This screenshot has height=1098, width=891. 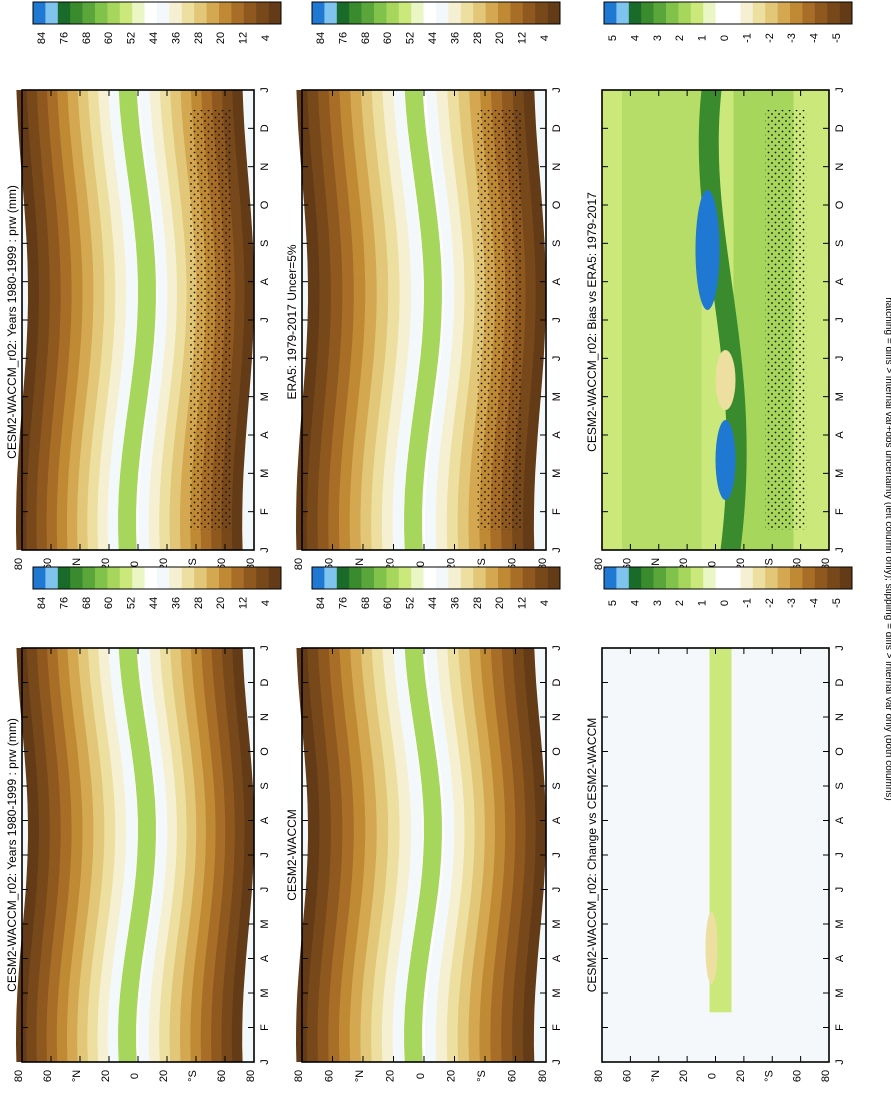 I want to click on x-tick-label: M, so click(x=265, y=992).